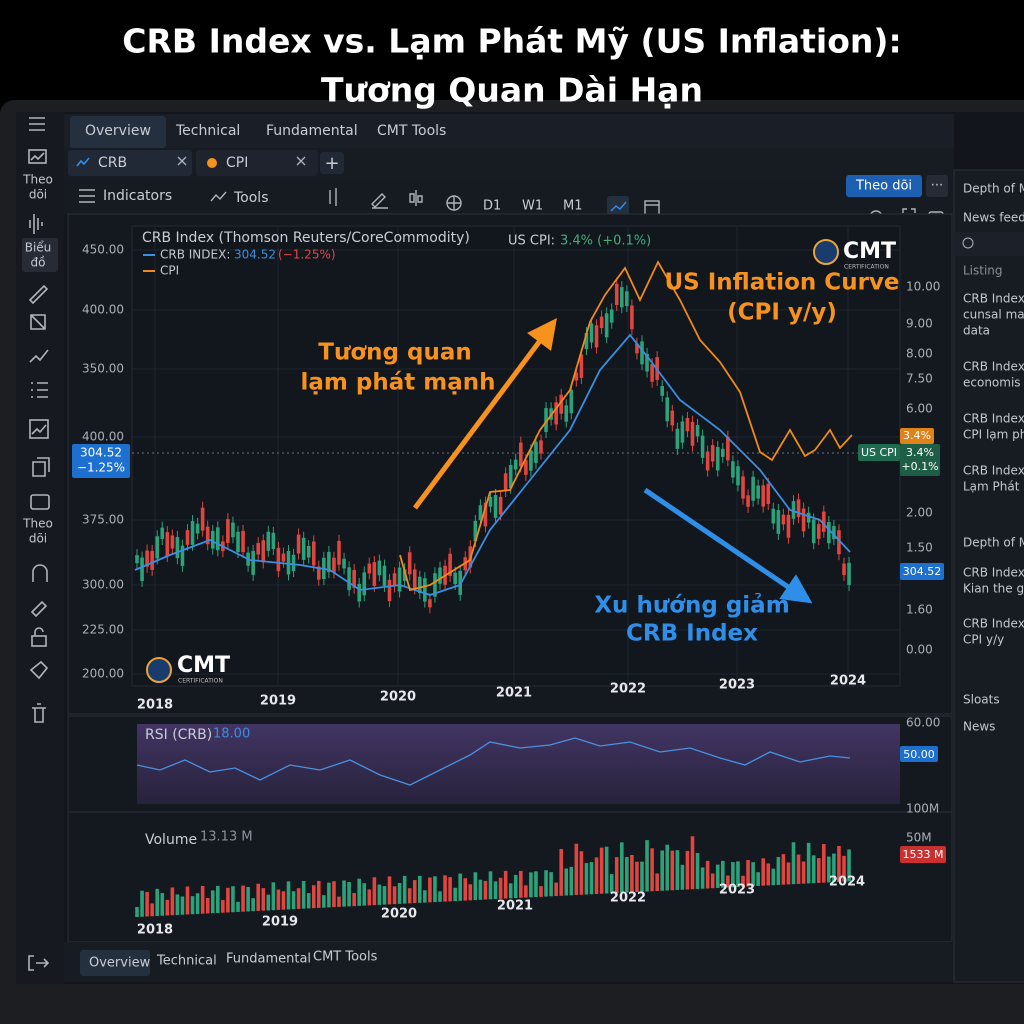 This screenshot has height=1024, width=1024. What do you see at coordinates (993, 299) in the screenshot?
I see `news-item: CRB Index a` at bounding box center [993, 299].